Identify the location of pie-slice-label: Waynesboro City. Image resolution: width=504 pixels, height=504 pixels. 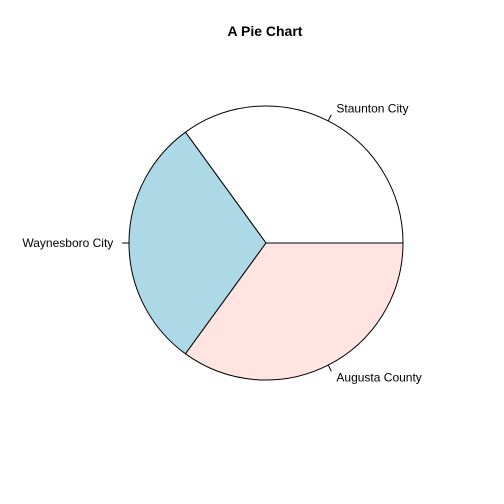
(67, 243).